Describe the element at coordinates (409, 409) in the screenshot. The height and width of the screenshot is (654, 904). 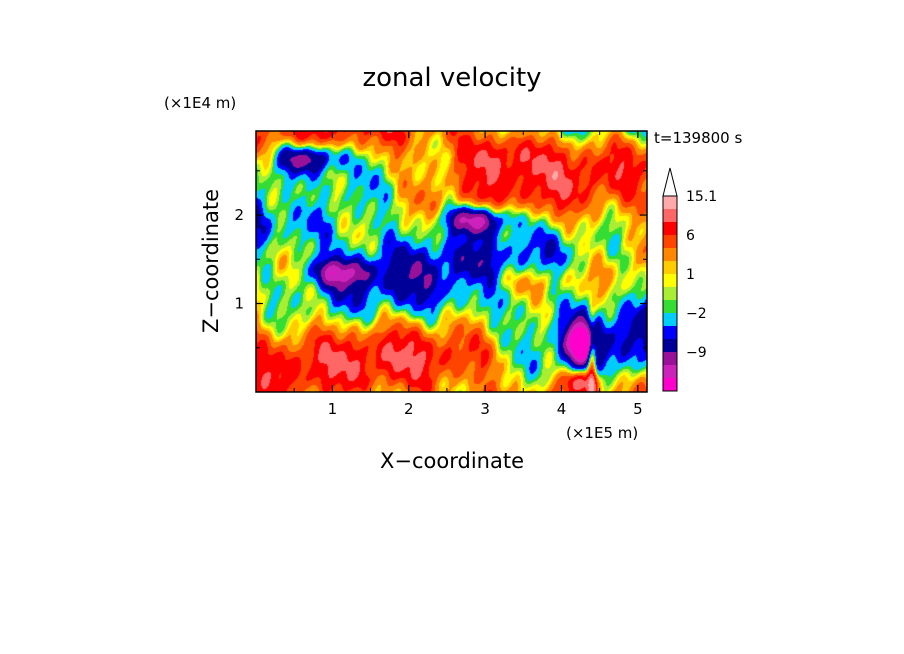
I see `x-tick-label: 2` at that location.